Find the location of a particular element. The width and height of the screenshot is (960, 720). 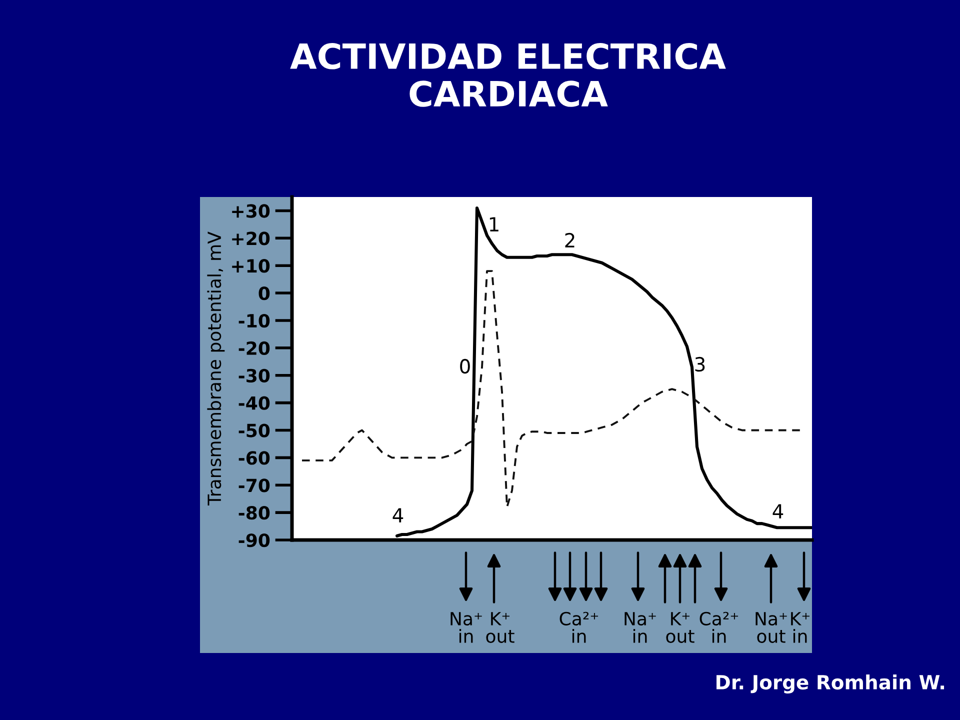

y-tick-label: 0 is located at coordinates (264, 293).